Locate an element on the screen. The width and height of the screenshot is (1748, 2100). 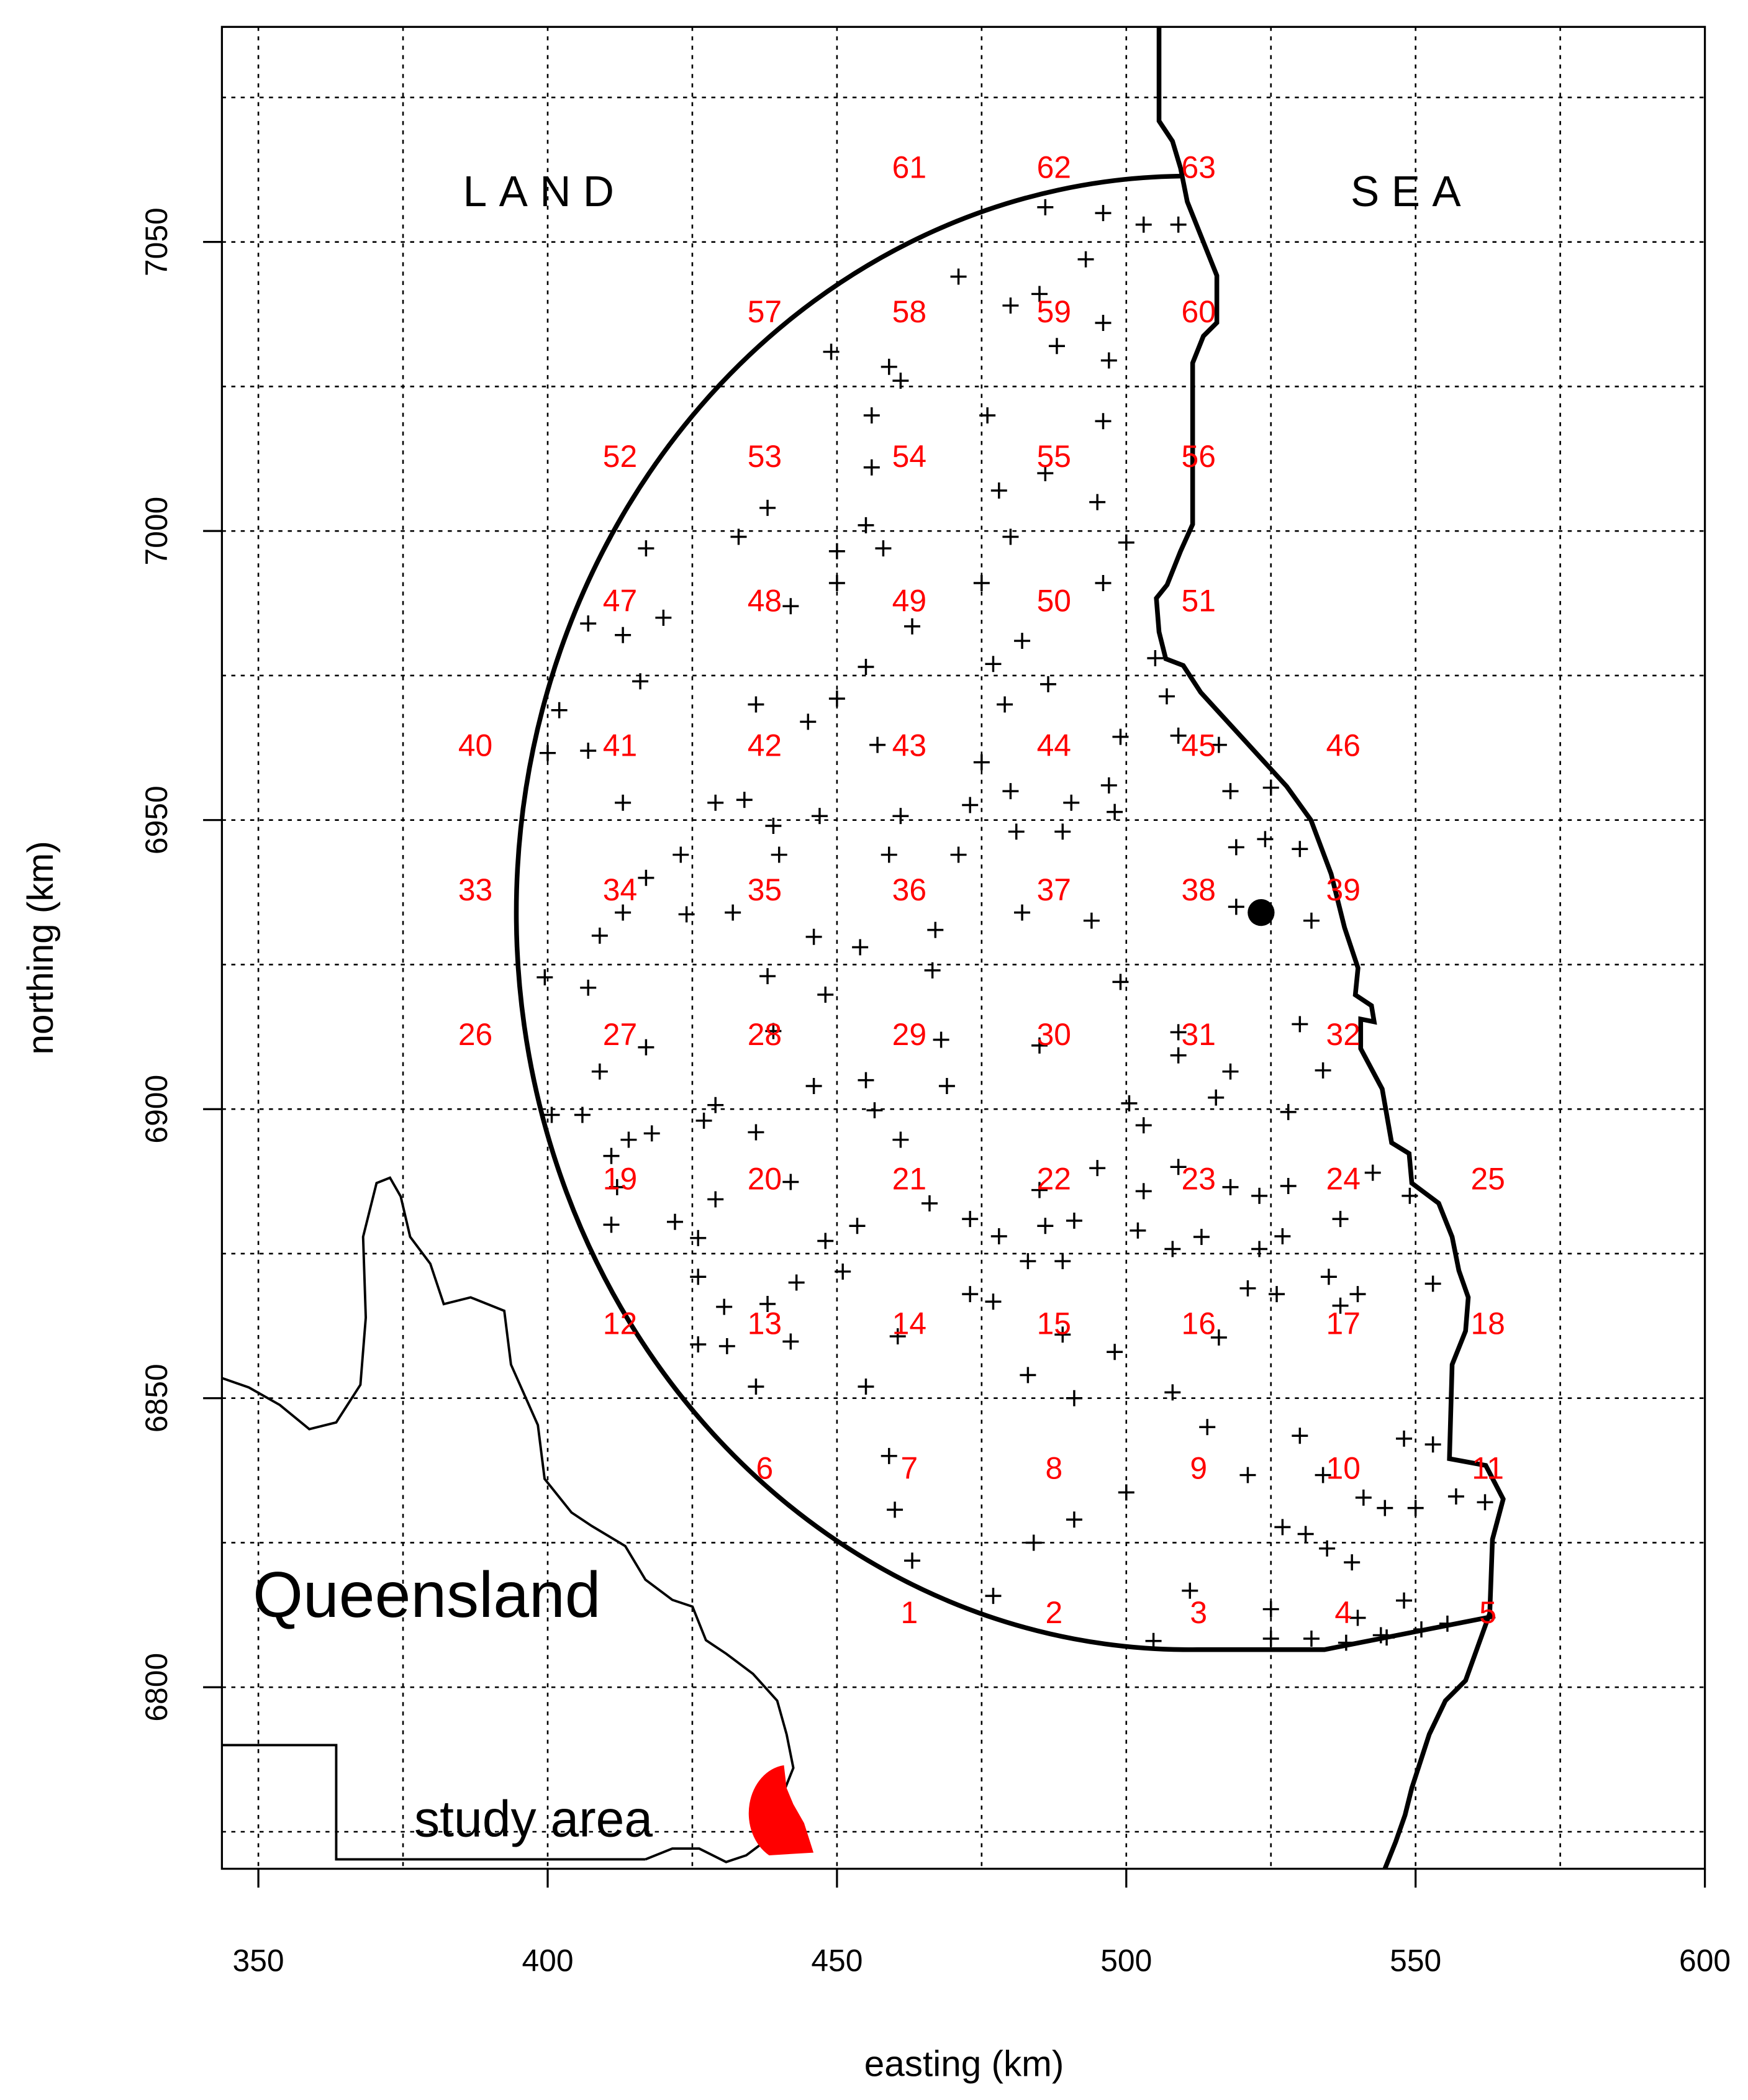
x-tick-label: 600 is located at coordinates (1705, 1961).